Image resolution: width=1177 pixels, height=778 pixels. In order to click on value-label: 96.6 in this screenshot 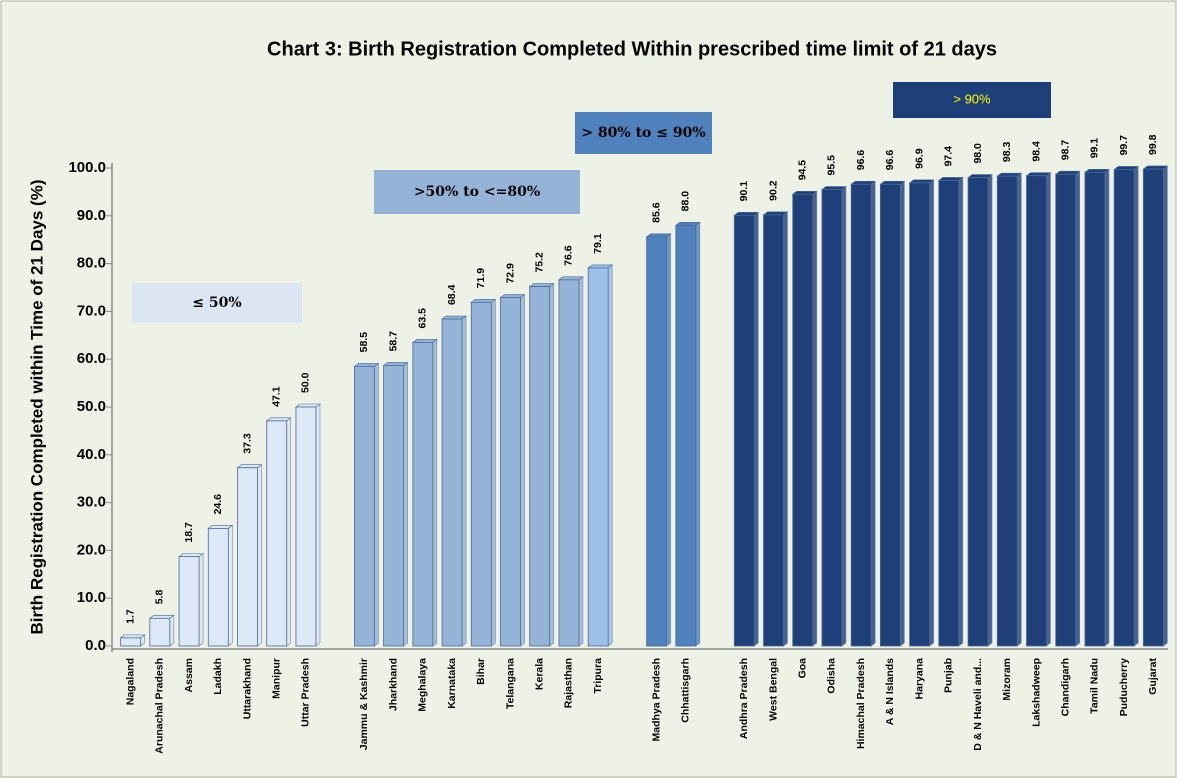, I will do `click(890, 160)`.